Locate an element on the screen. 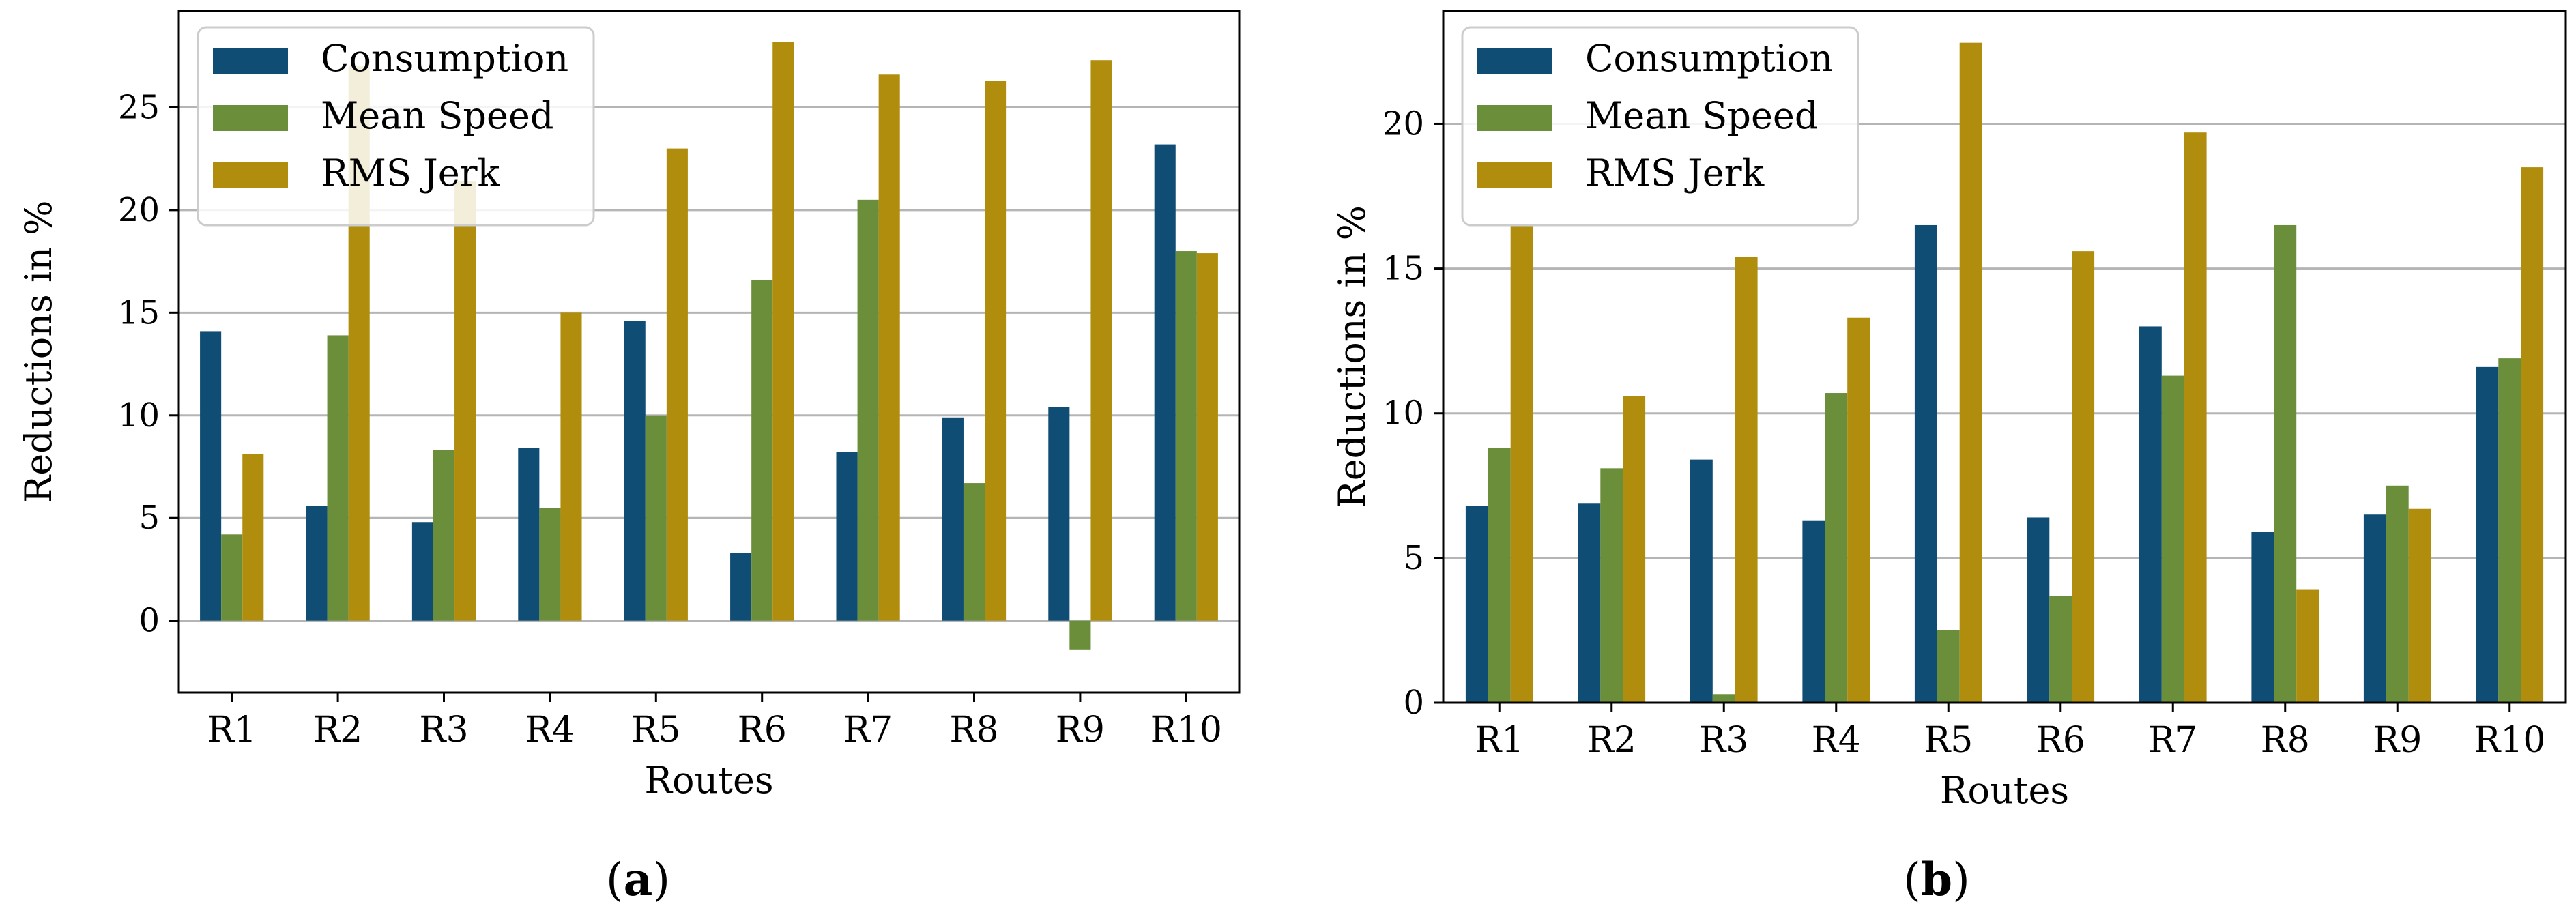  y-tick-label: 15 is located at coordinates (1403, 269).